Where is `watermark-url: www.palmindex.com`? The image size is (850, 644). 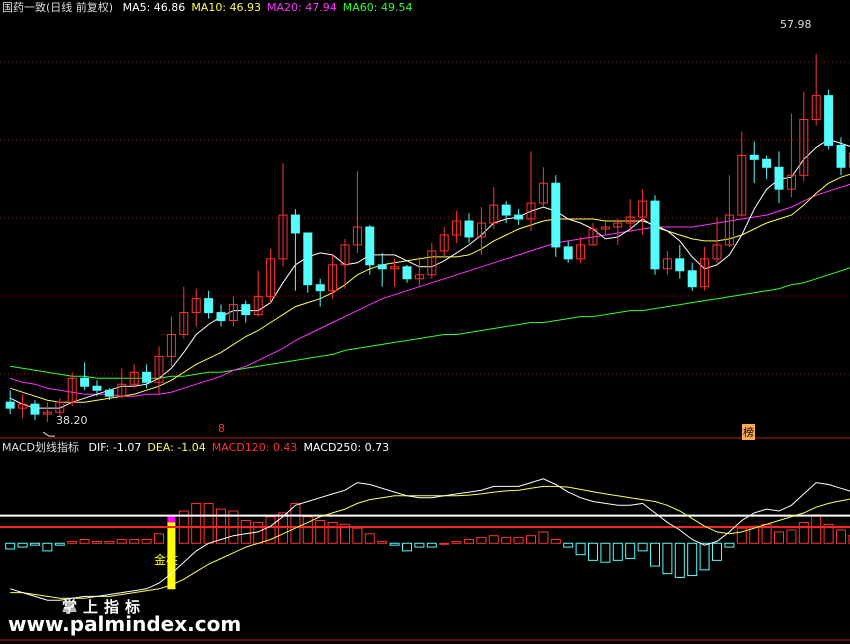
watermark-url: www.palmindex.com is located at coordinates (125, 624).